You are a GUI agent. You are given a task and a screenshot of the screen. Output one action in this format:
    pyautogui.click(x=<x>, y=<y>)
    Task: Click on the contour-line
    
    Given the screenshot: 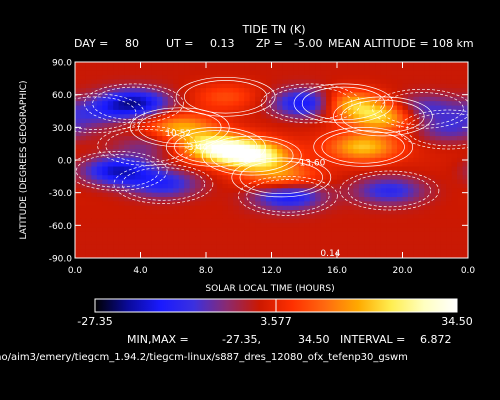 What is the action you would take?
    pyautogui.click(x=310, y=103)
    